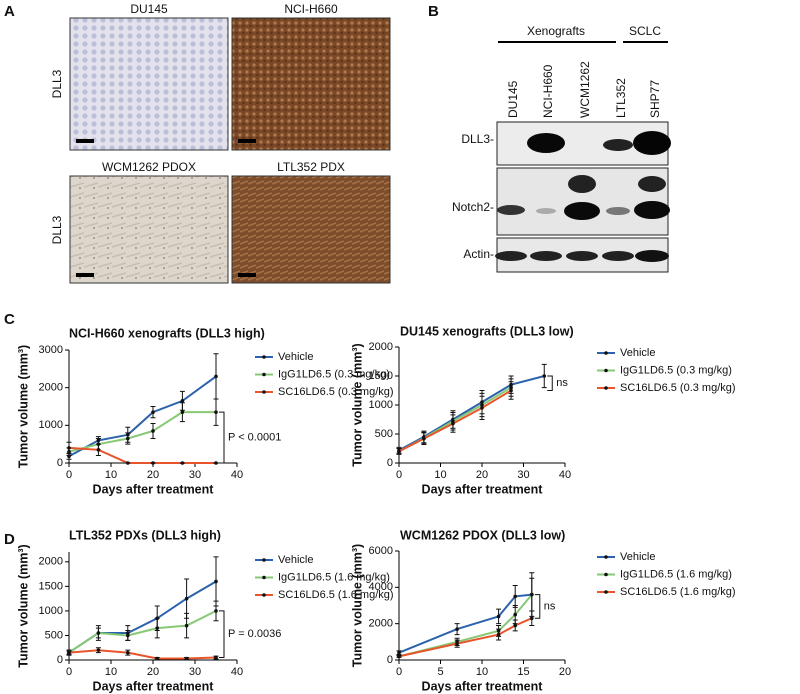 This screenshot has width=800, height=694. What do you see at coordinates (254, 634) in the screenshot?
I see `annotation: P = 0.0036` at bounding box center [254, 634].